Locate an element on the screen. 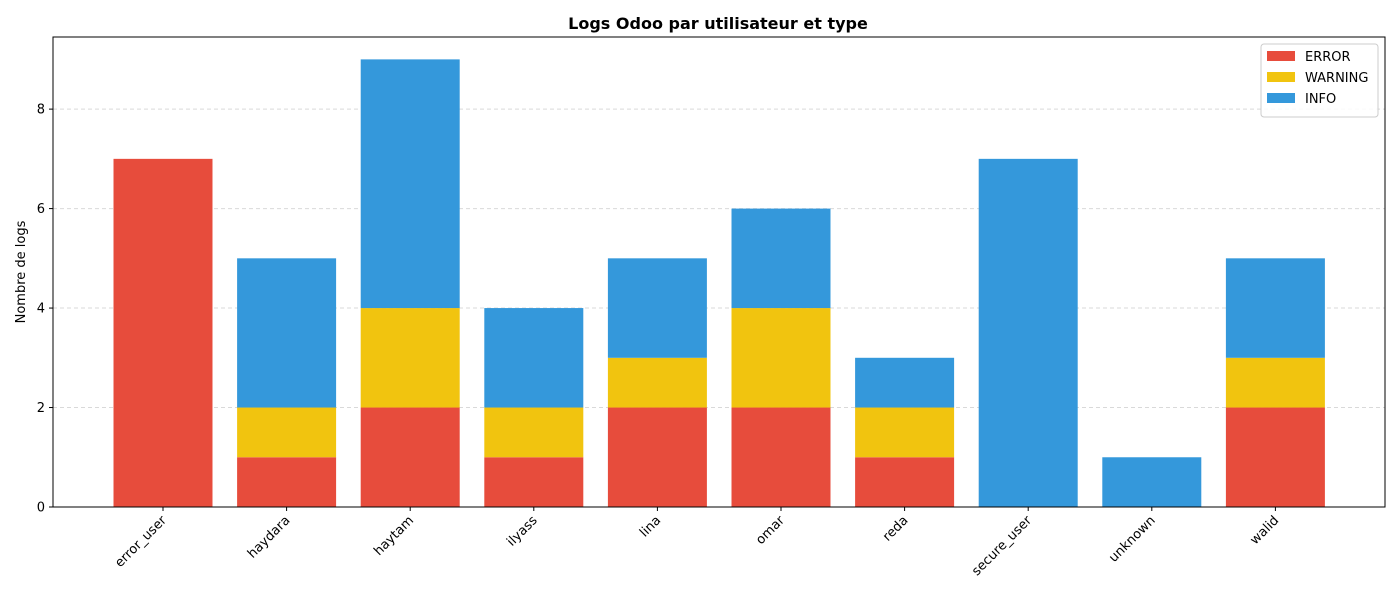 Image resolution: width=1400 pixels, height=600 pixels. bar-error-omar is located at coordinates (781, 457).